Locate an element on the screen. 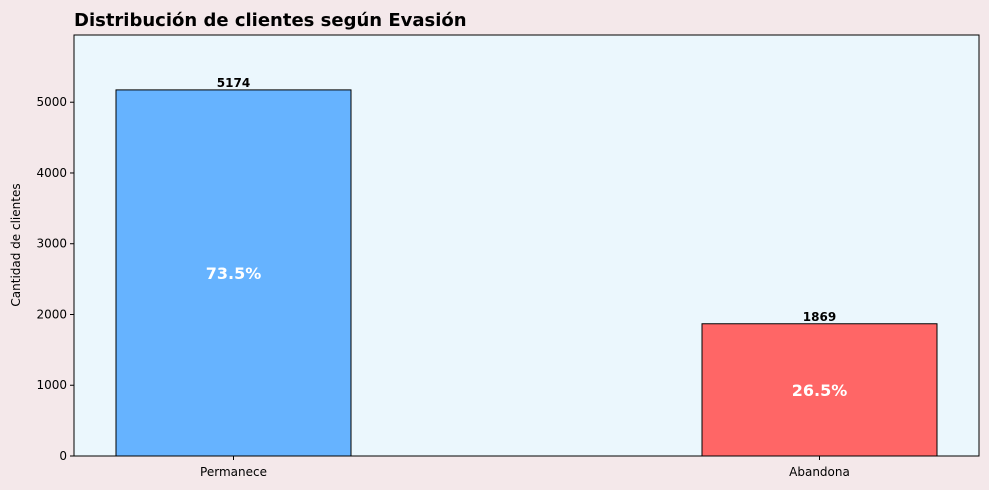  value-label-abandona: 1869 is located at coordinates (819, 317).